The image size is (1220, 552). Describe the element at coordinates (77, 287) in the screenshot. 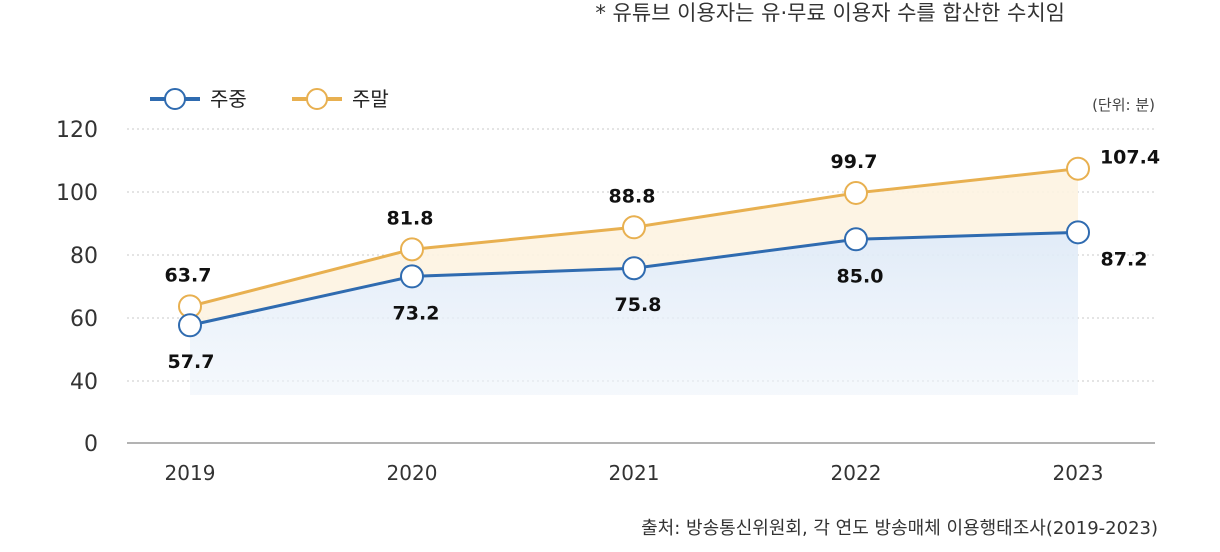

I see `y-axis-ticks: 0 40 60 80 100 120` at that location.